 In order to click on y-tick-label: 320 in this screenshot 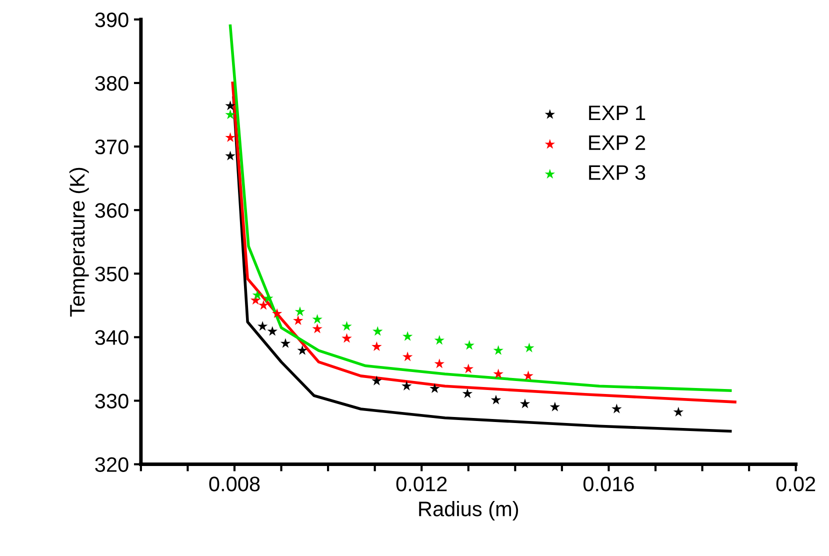, I will do `click(111, 464)`.